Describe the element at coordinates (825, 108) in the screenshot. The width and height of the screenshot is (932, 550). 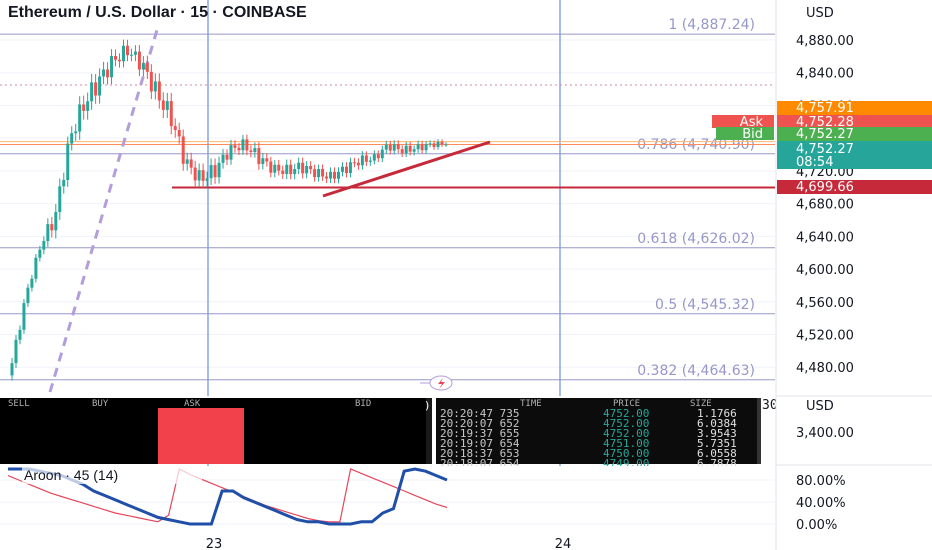
I see `high-price-tag: 4,757.91` at that location.